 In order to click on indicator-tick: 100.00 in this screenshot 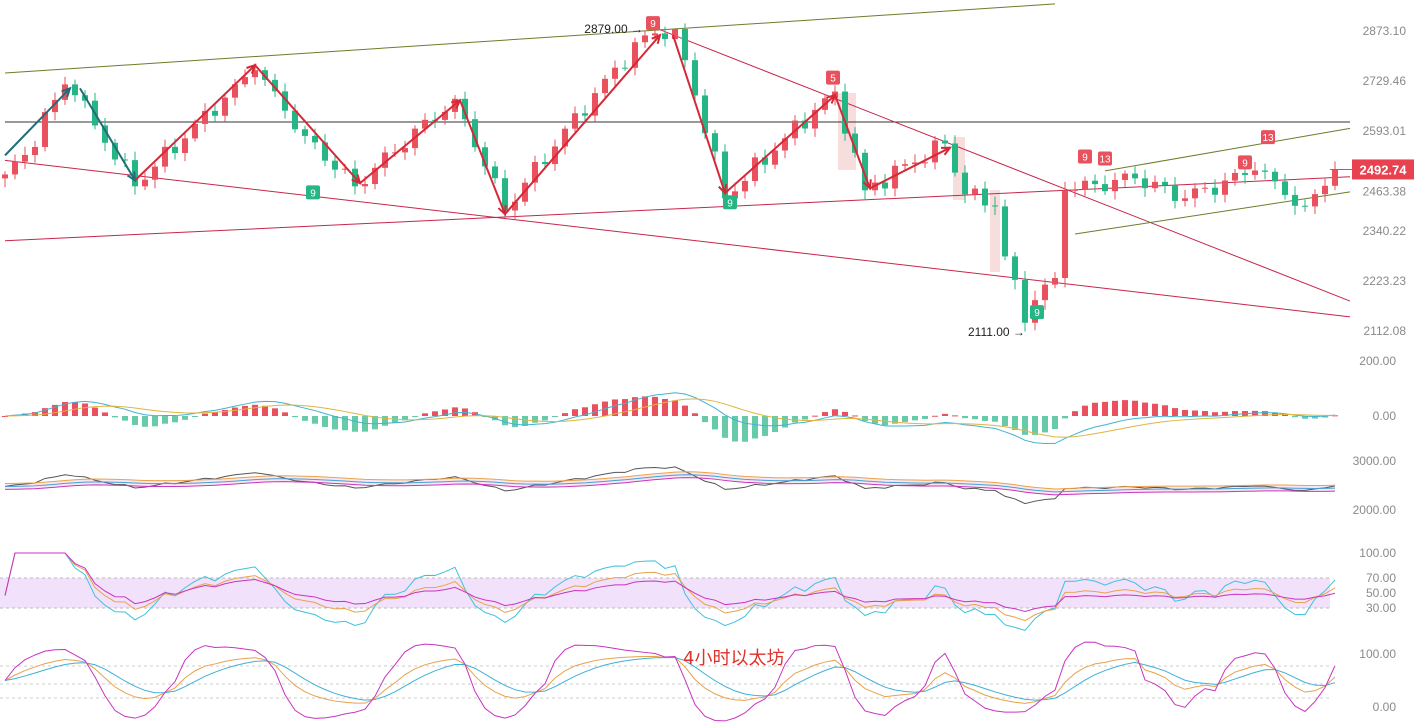, I will do `click(1377, 553)`.